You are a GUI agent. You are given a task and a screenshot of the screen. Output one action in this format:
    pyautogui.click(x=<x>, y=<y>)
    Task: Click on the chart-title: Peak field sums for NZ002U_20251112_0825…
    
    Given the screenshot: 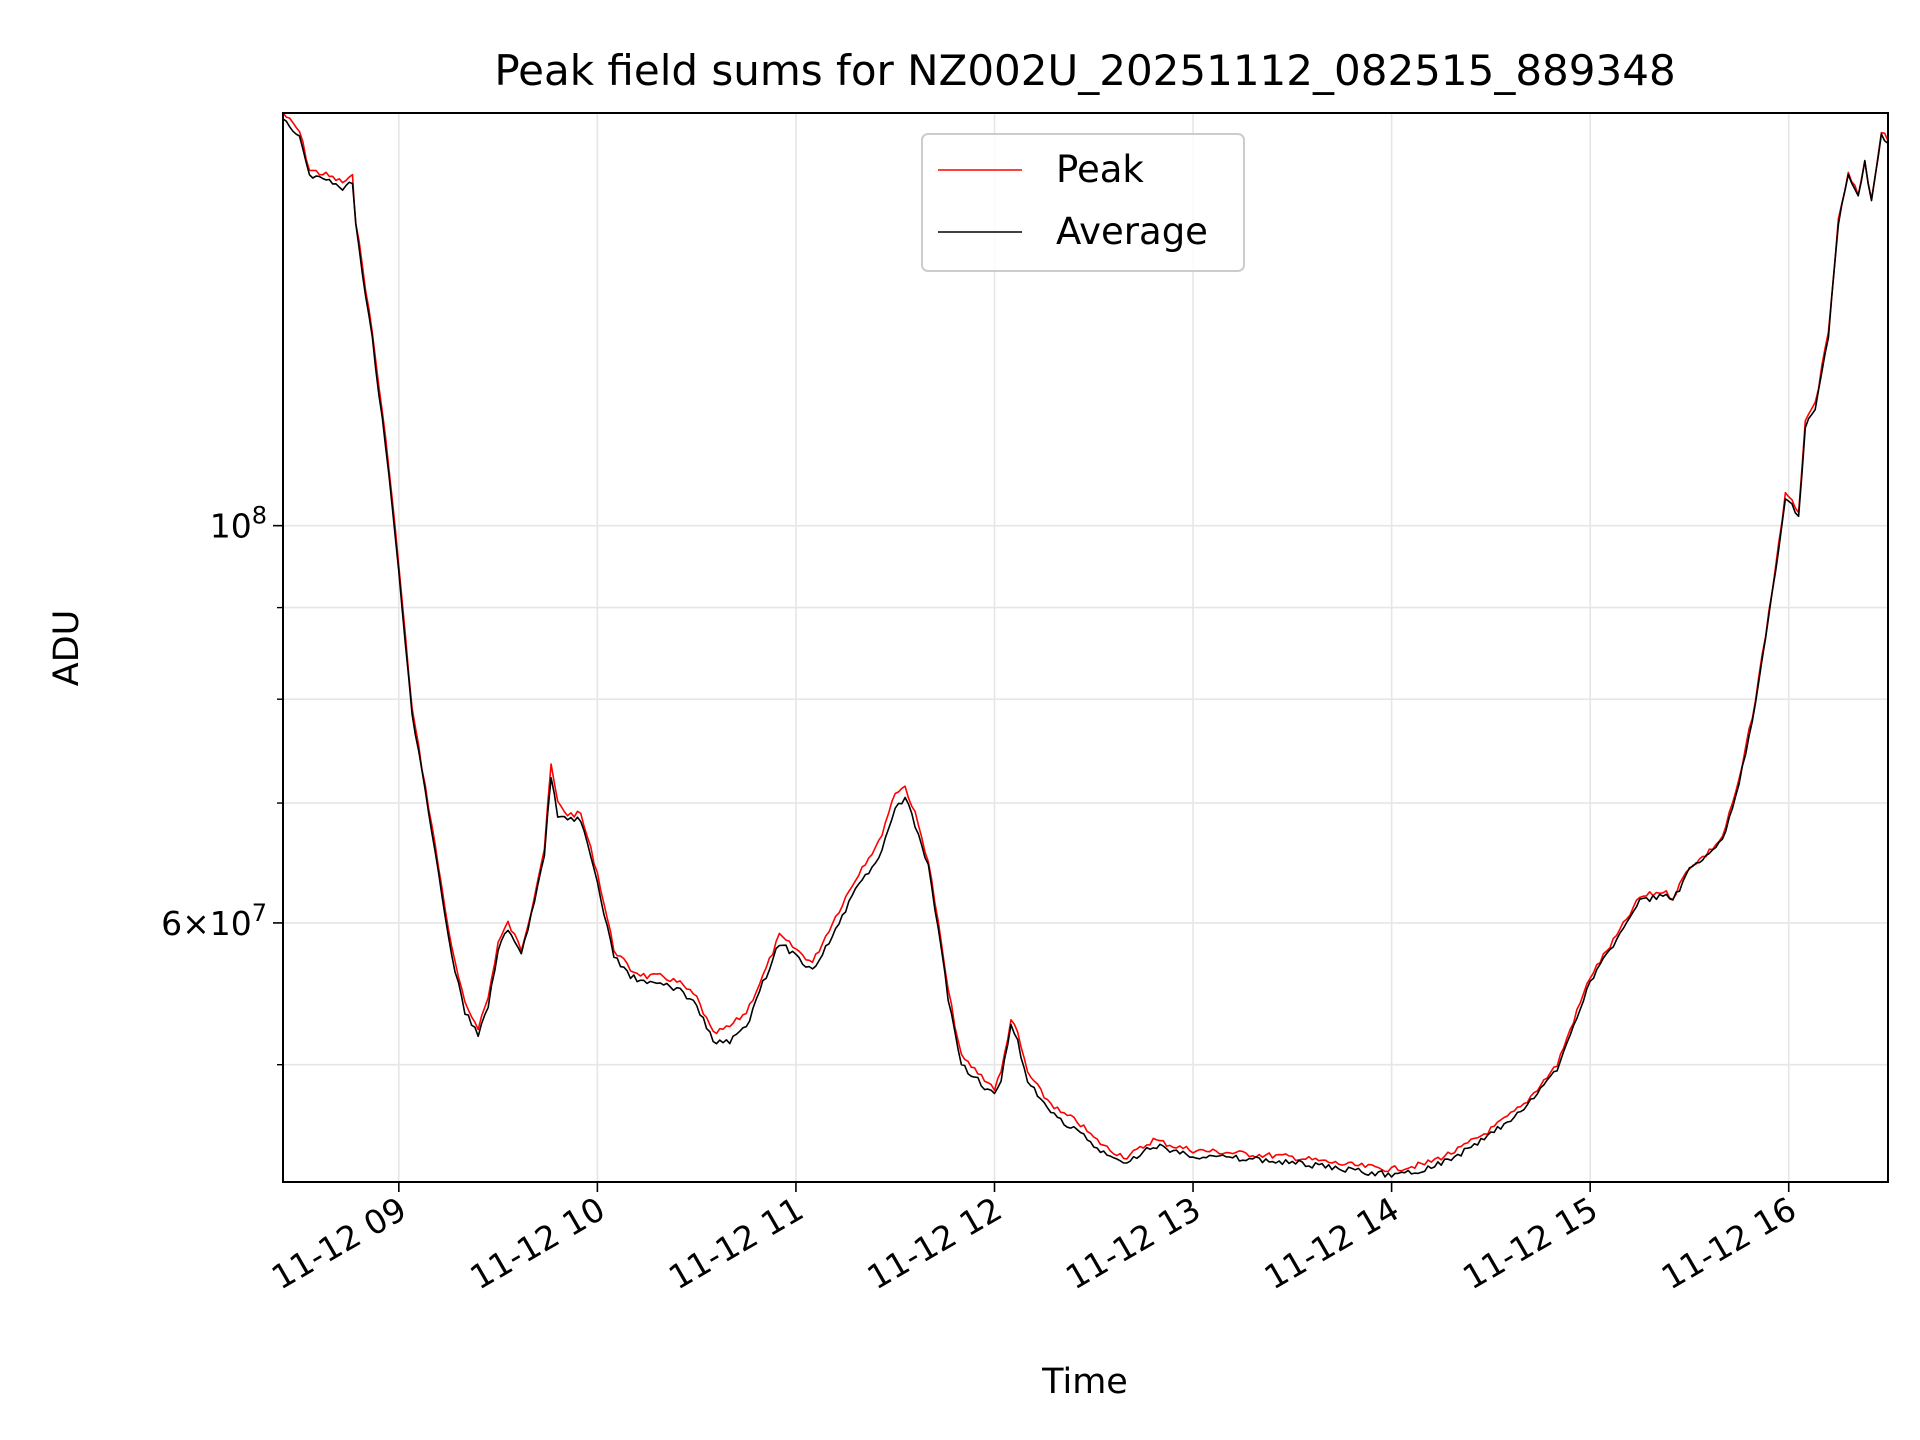 What is the action you would take?
    pyautogui.click(x=1084, y=70)
    